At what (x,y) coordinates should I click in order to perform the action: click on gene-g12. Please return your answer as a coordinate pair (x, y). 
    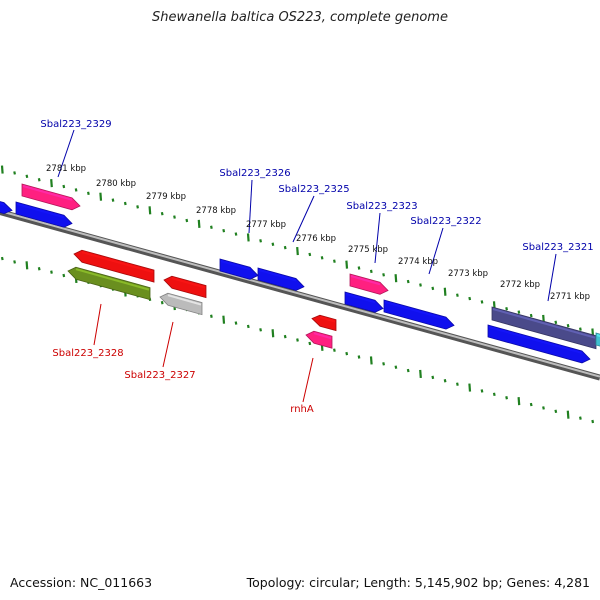
    Looking at the image, I should click on (369, 284).